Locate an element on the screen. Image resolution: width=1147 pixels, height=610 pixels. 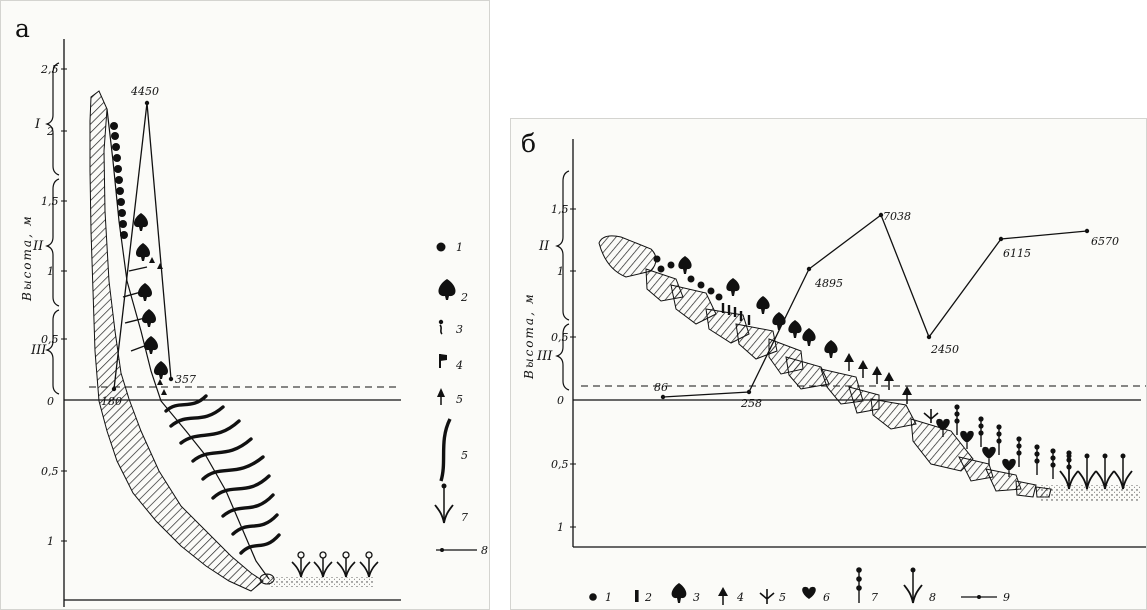
panel-a-letter: а is located at coordinates (22, 28).